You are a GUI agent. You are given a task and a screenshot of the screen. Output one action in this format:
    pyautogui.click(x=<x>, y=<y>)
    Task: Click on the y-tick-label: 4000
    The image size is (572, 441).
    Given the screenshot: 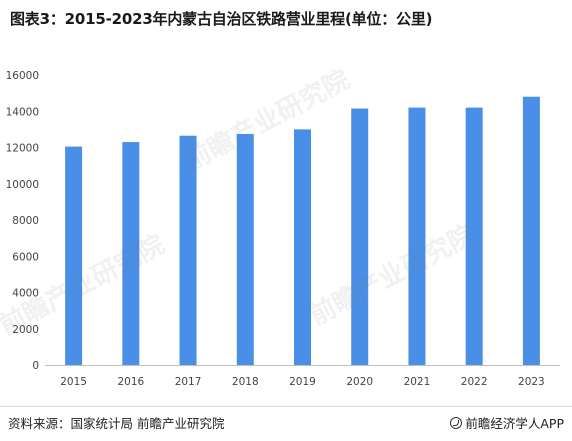 What is the action you would take?
    pyautogui.click(x=25, y=294)
    